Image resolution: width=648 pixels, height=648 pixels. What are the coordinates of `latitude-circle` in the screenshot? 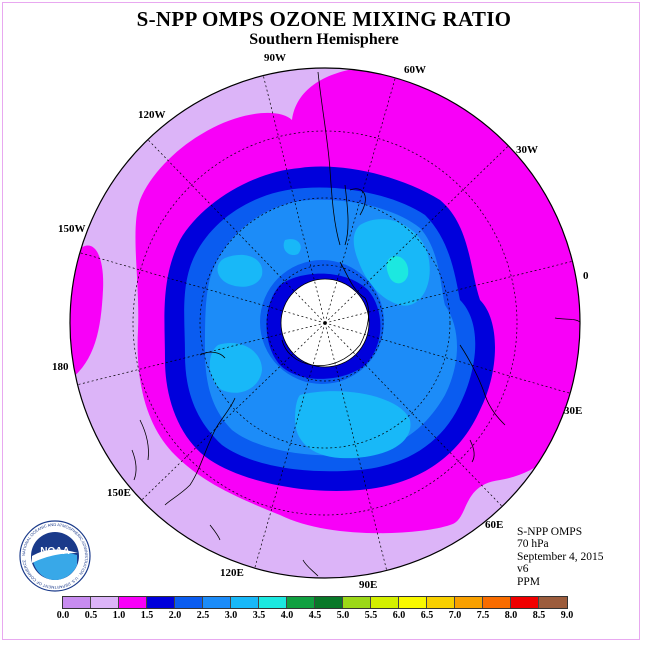 It's located at (325, 323).